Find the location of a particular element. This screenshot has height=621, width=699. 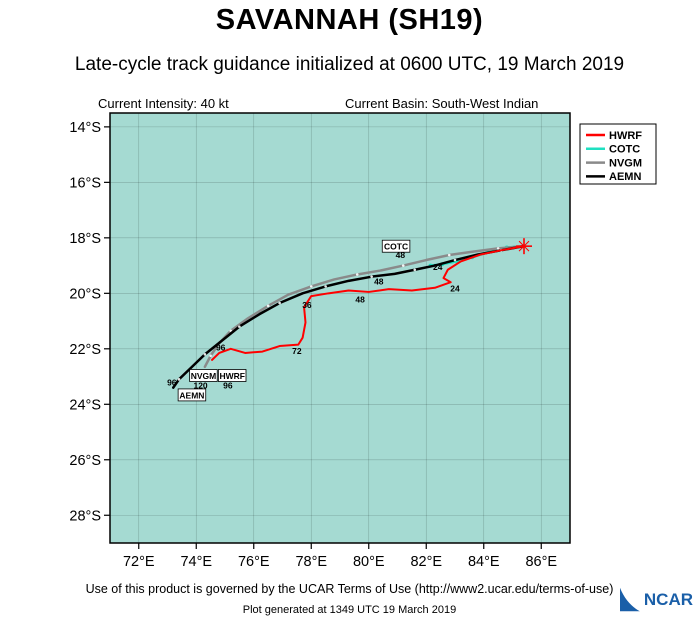

ncar-logo: NCAR is located at coordinates (655, 599).